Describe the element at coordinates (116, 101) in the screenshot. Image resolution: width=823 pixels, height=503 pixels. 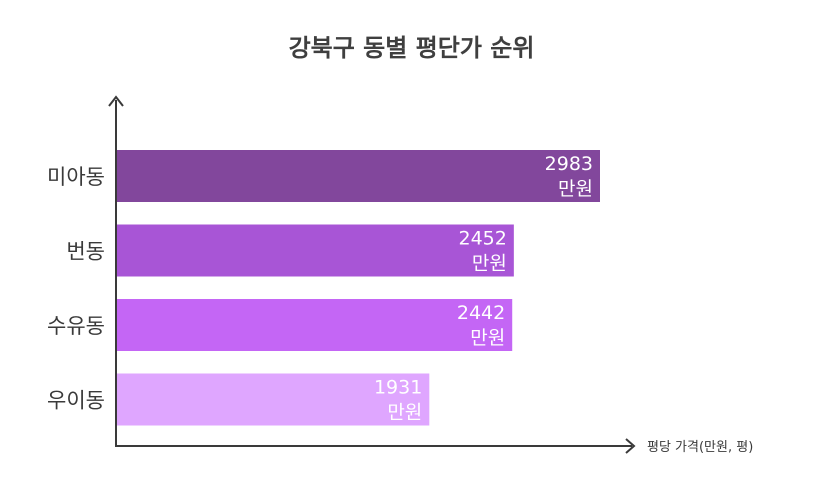
I see `y-axis-arrow-icon` at that location.